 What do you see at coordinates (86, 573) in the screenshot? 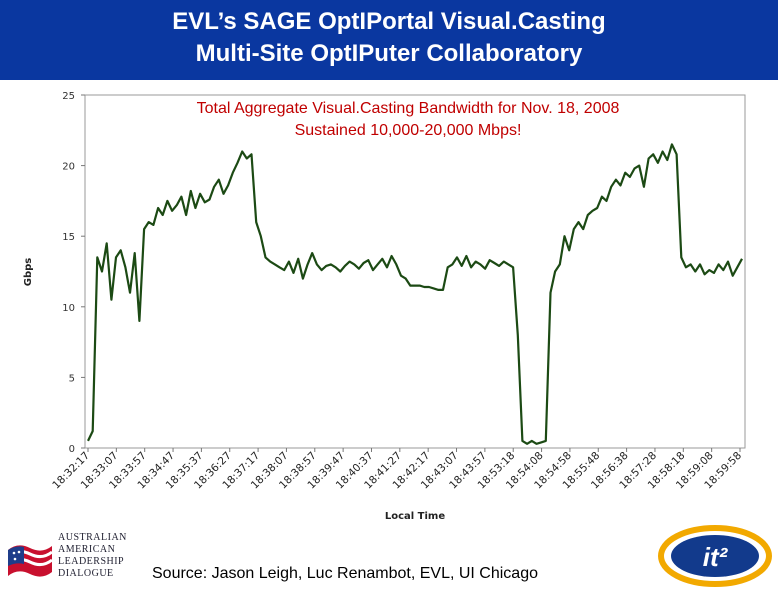
I see `aald-line-4: DIALOGUE` at bounding box center [86, 573].